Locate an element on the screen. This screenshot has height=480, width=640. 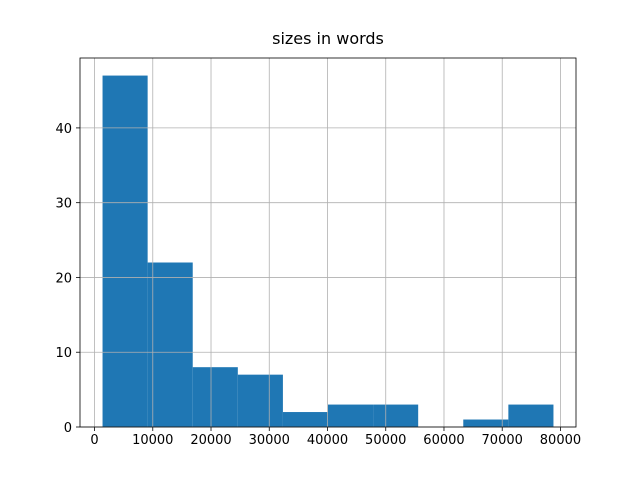
x-tick-label: 80000 is located at coordinates (560, 440).